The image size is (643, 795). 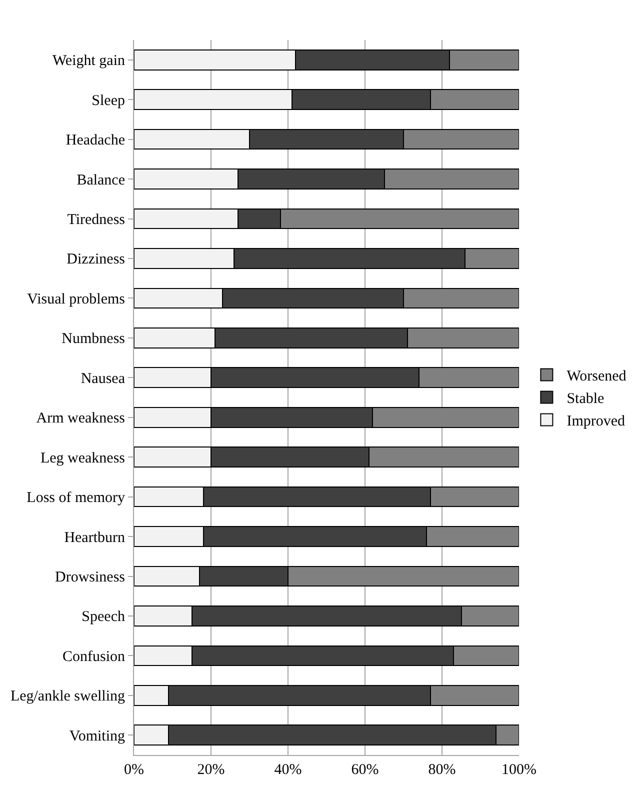 What do you see at coordinates (95, 538) in the screenshot?
I see `y-tick-label: Heartburn` at bounding box center [95, 538].